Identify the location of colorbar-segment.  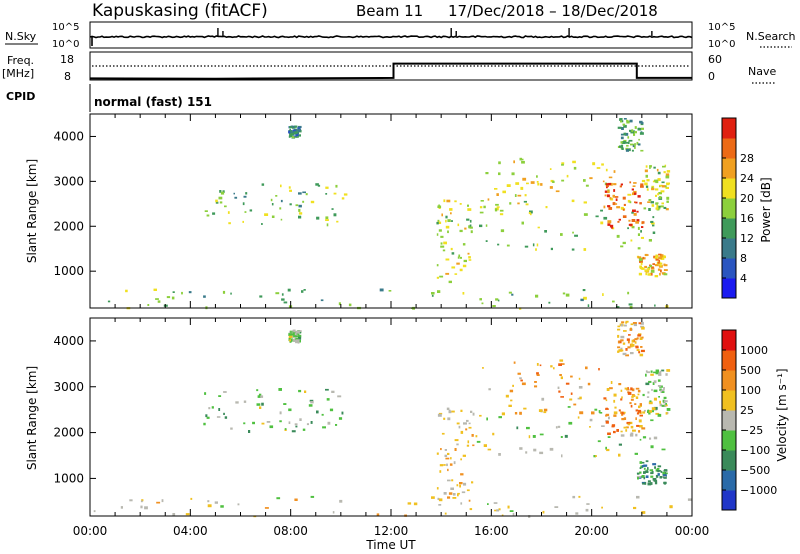
(729, 400).